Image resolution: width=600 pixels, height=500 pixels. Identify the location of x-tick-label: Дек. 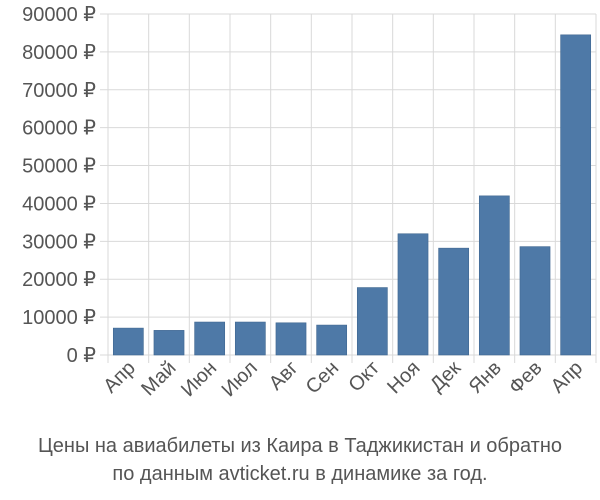
(445, 376).